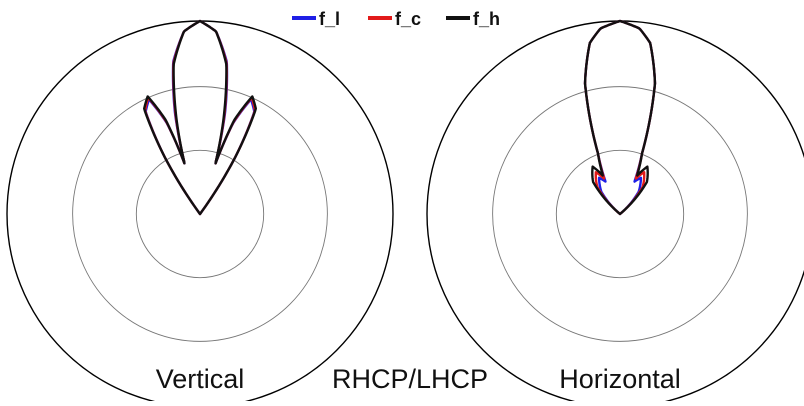 The width and height of the screenshot is (804, 406). I want to click on label-vertical: Vertical, so click(200, 379).